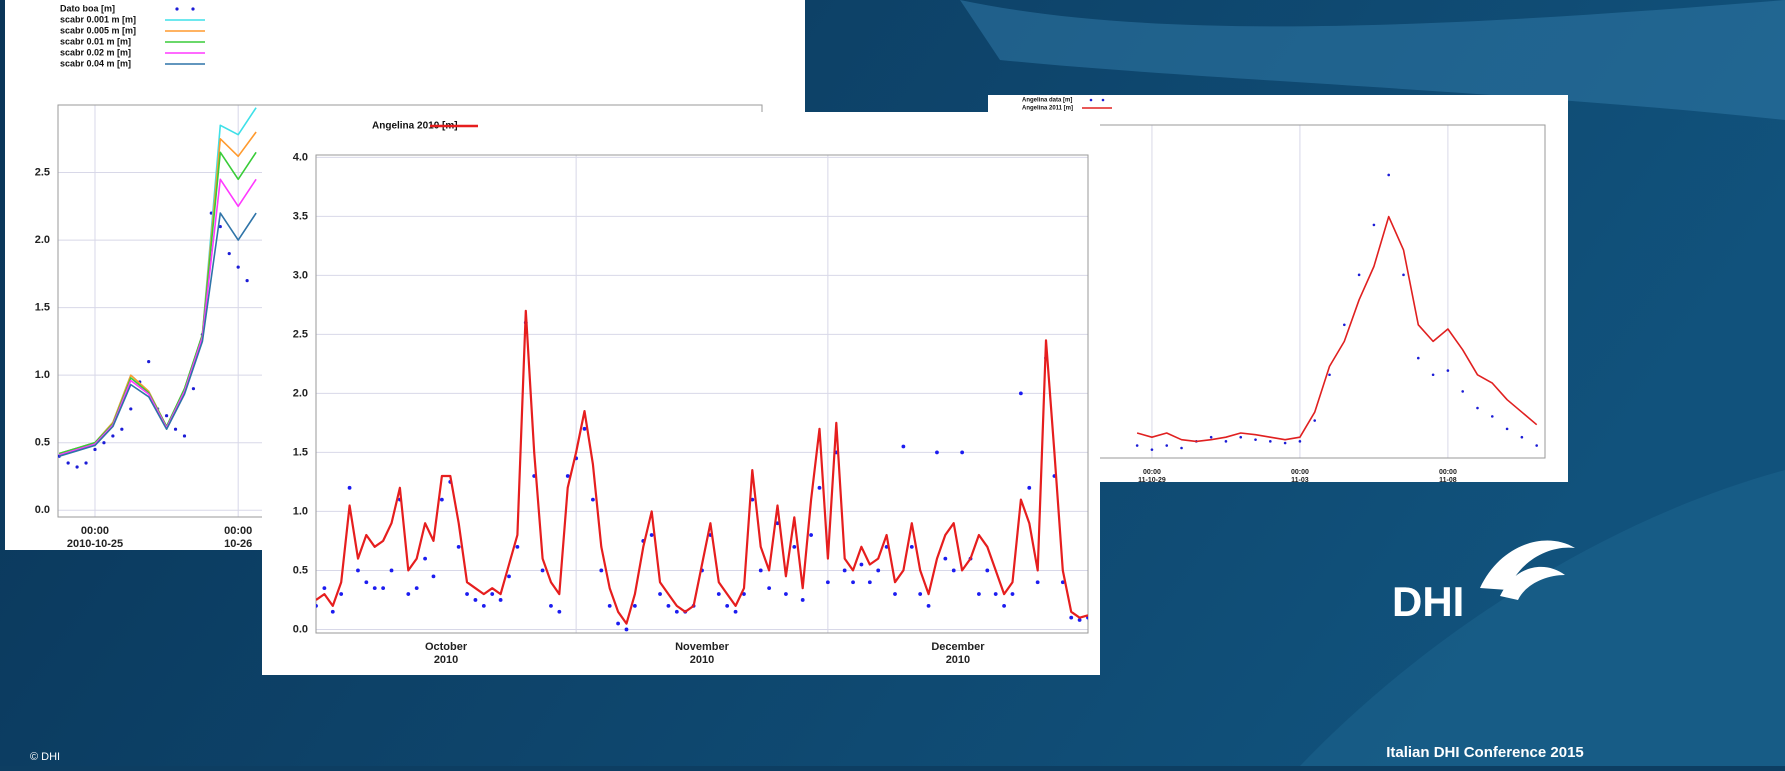 This screenshot has width=1785, height=771. What do you see at coordinates (446, 647) in the screenshot?
I see `x-tick-label: October` at bounding box center [446, 647].